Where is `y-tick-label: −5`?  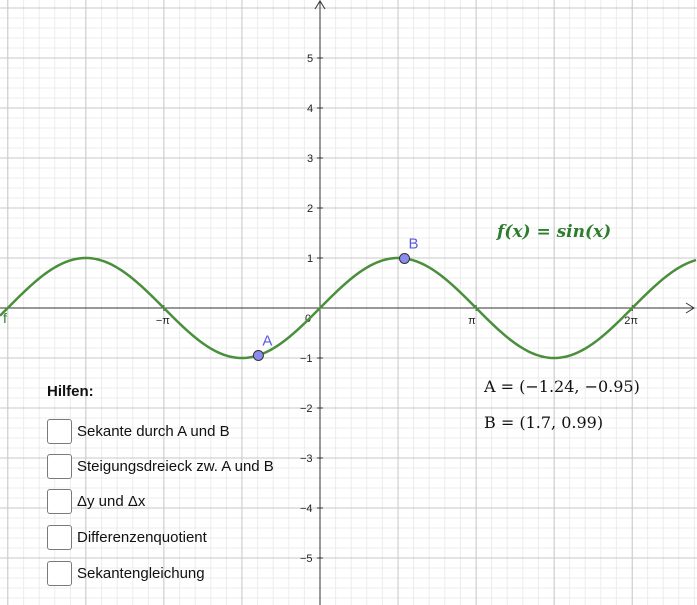 y-tick-label: −5 is located at coordinates (306, 559).